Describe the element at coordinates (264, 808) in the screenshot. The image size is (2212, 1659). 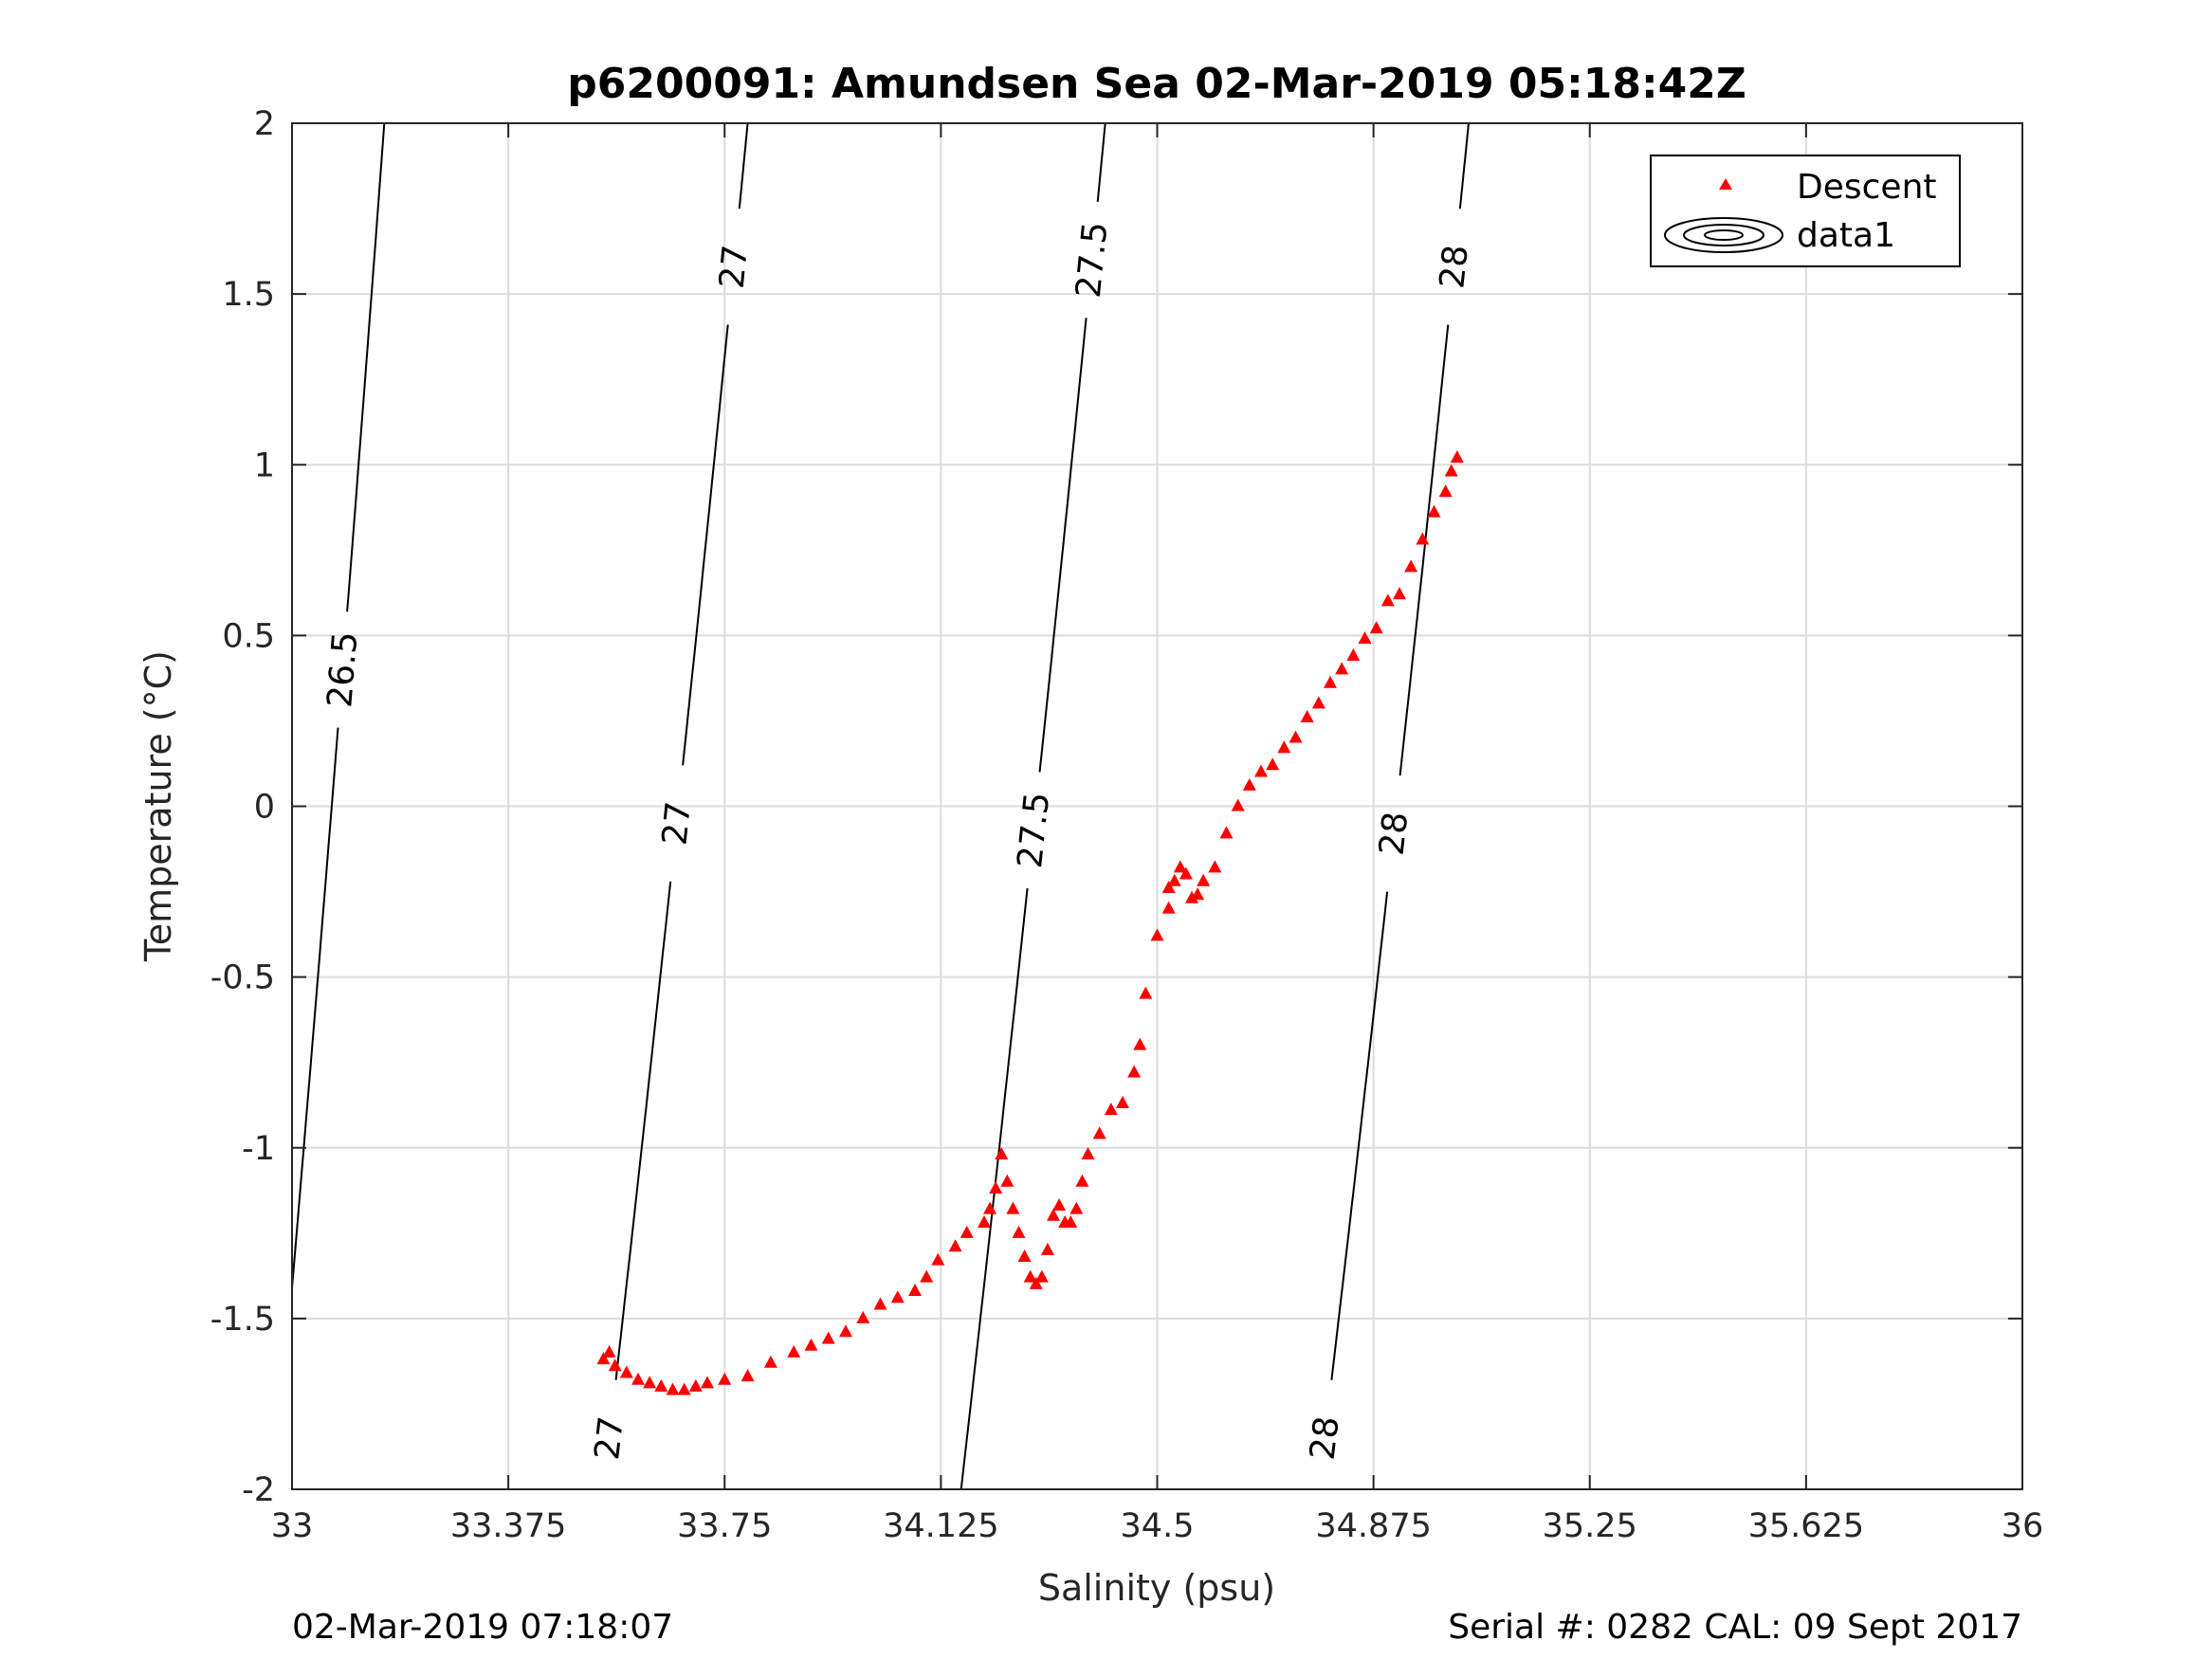
I see `y-tick-label: 0` at that location.